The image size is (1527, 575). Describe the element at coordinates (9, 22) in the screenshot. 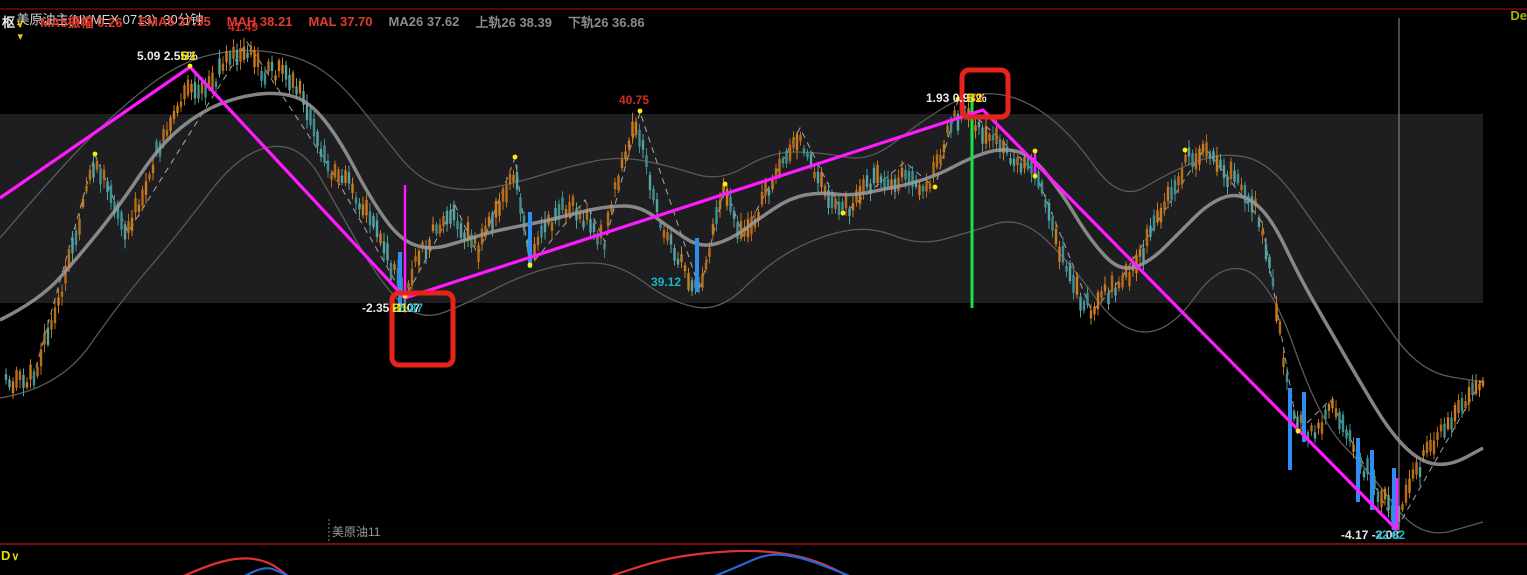

I see `indicator-selector-label: 枢` at that location.